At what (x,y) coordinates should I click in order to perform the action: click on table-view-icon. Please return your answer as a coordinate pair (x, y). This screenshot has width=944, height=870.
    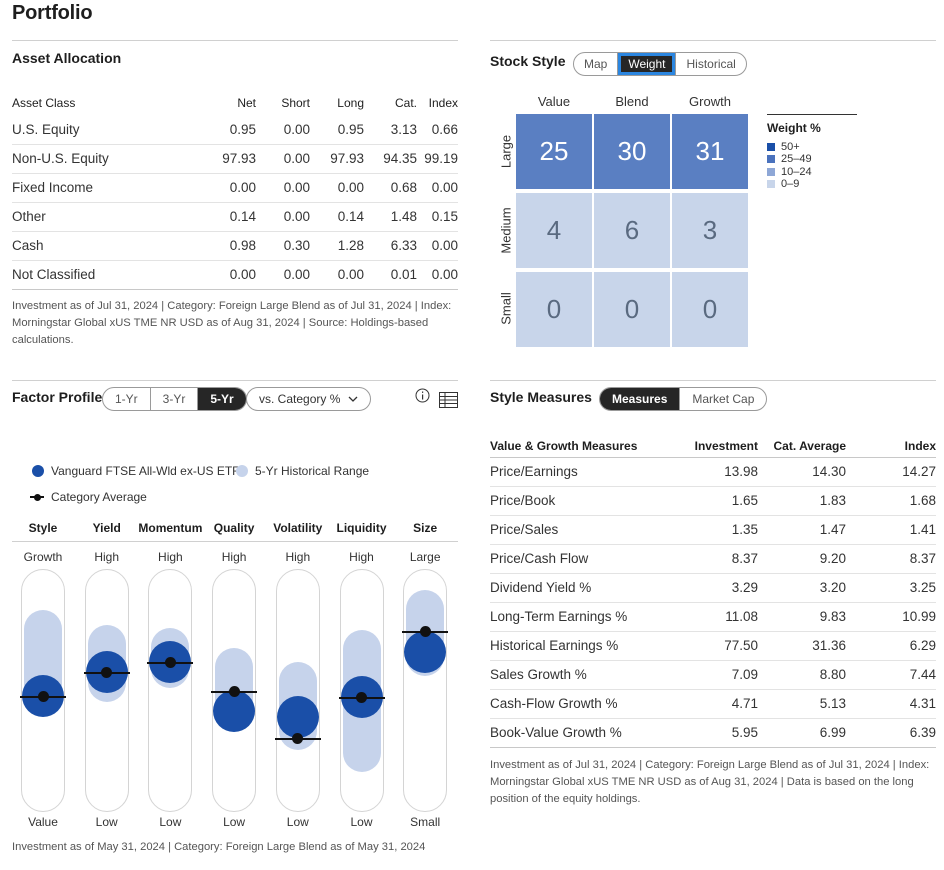
    Looking at the image, I should click on (448, 400).